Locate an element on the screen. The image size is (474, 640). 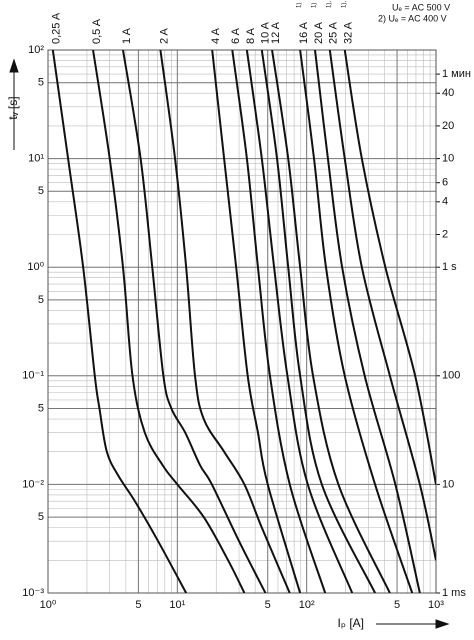
curve-label: 0,5 A is located at coordinates (97, 31).